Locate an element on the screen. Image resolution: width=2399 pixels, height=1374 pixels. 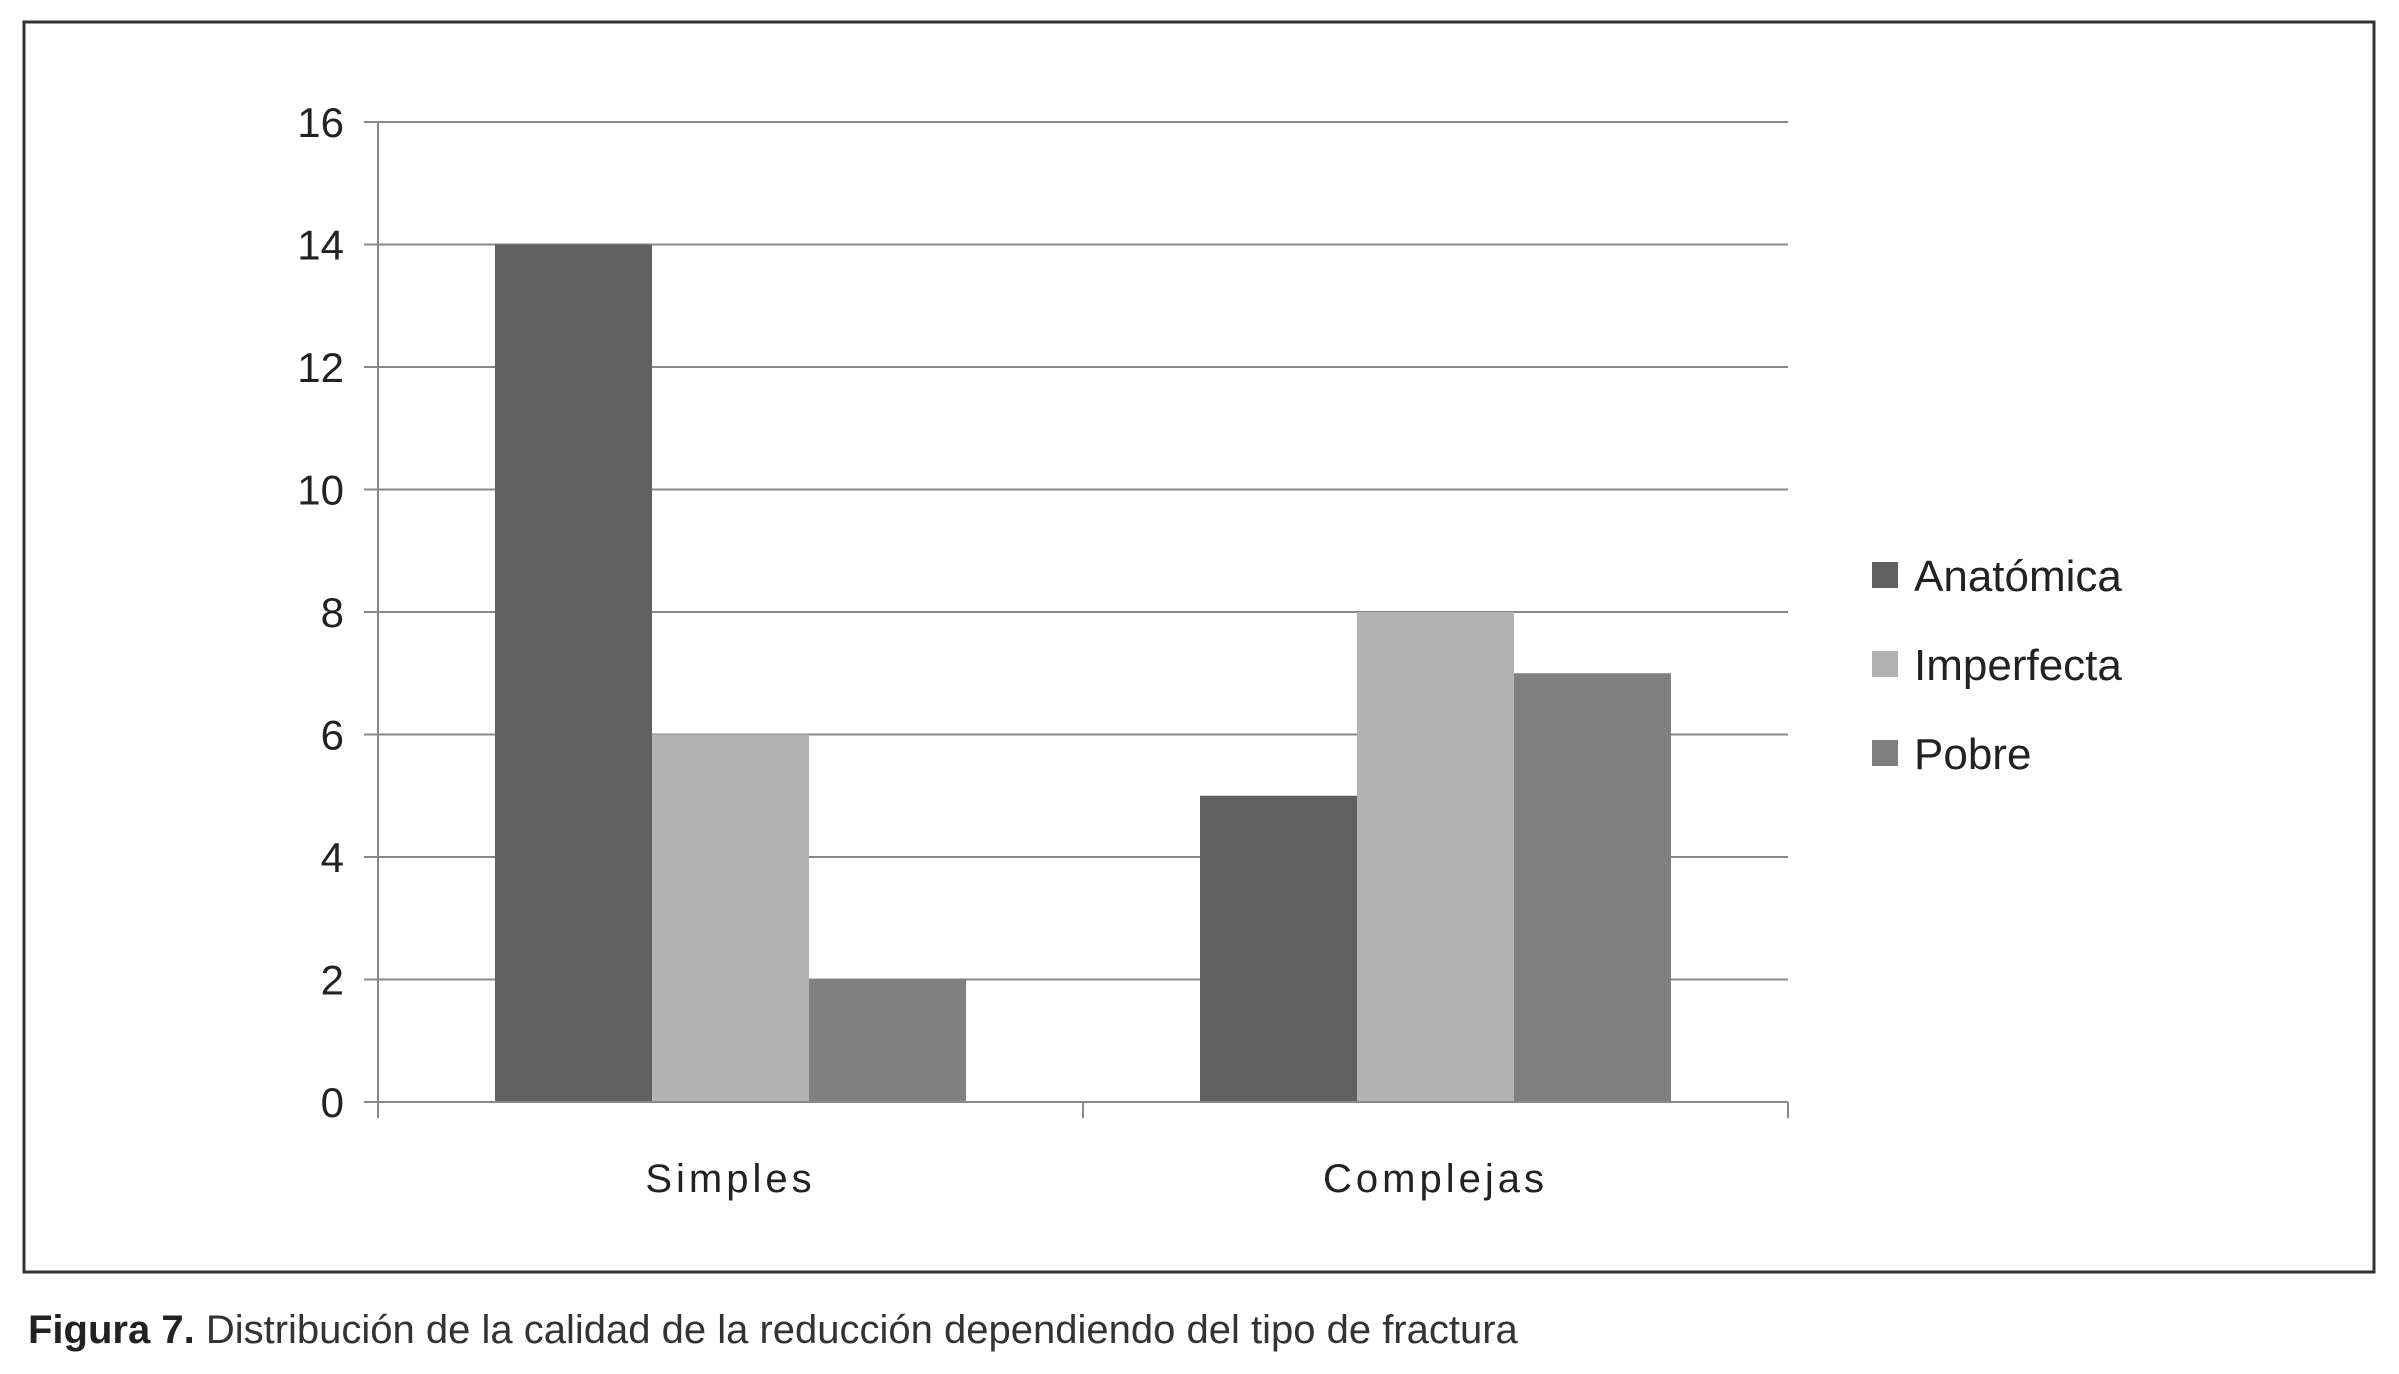
y-tick-label: 4 is located at coordinates (332, 857).